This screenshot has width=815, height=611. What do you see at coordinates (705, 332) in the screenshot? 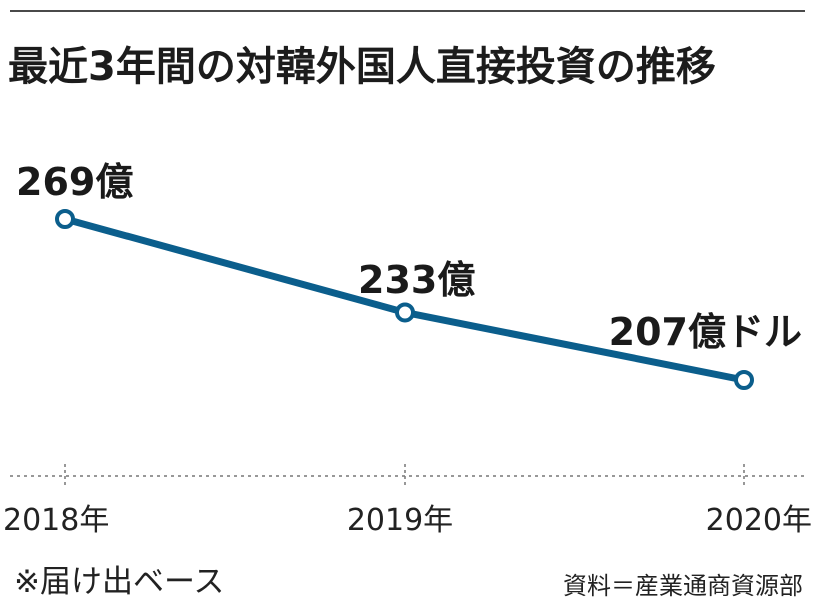
I see `data-label: 207億ドル` at bounding box center [705, 332].